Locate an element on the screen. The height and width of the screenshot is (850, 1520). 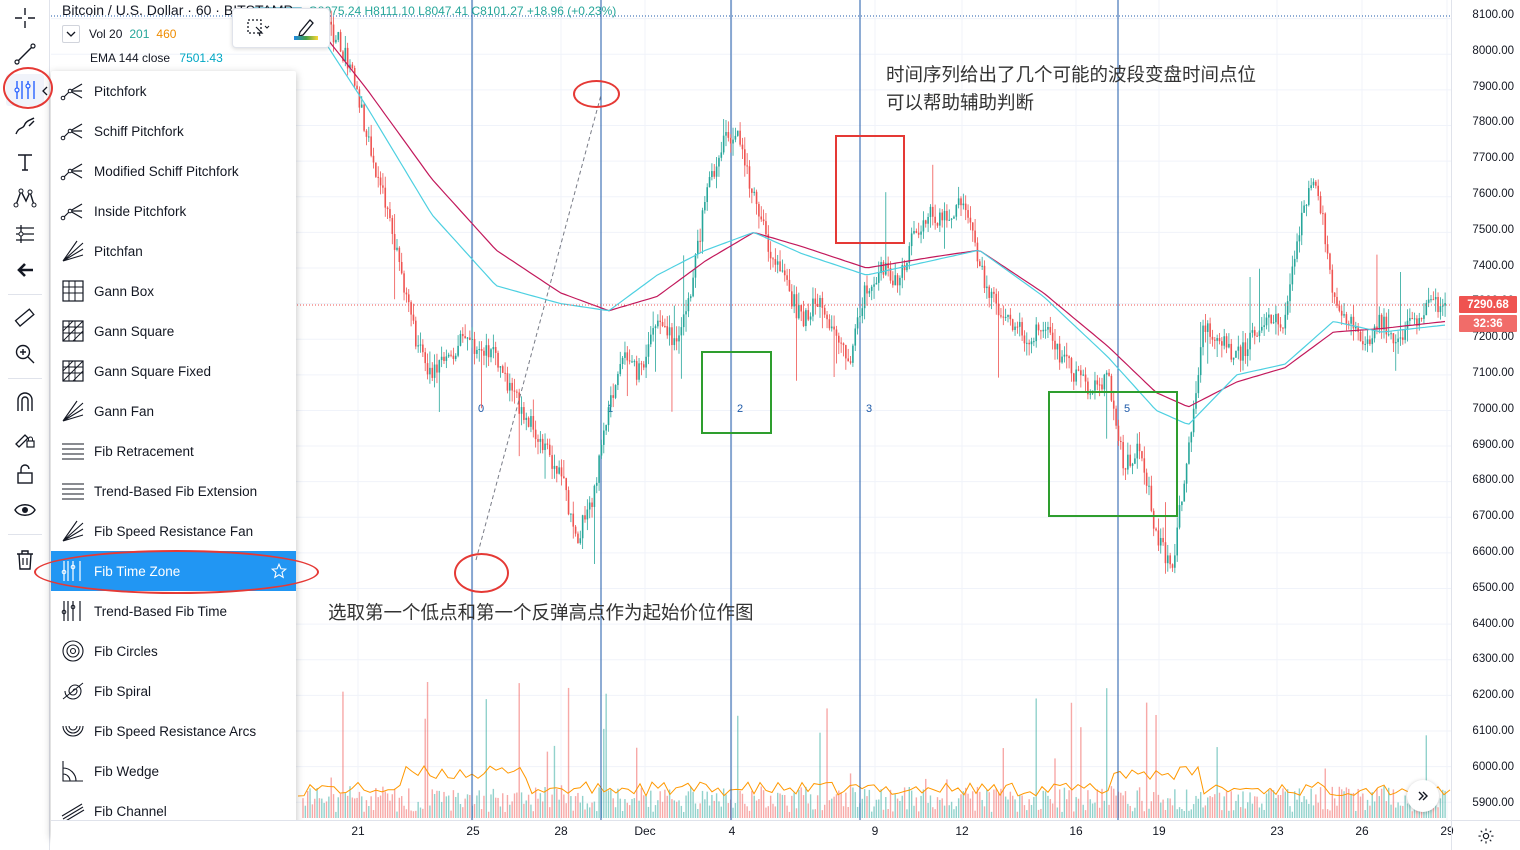
menu-item-gann-square: Gann Square is located at coordinates (173, 331).